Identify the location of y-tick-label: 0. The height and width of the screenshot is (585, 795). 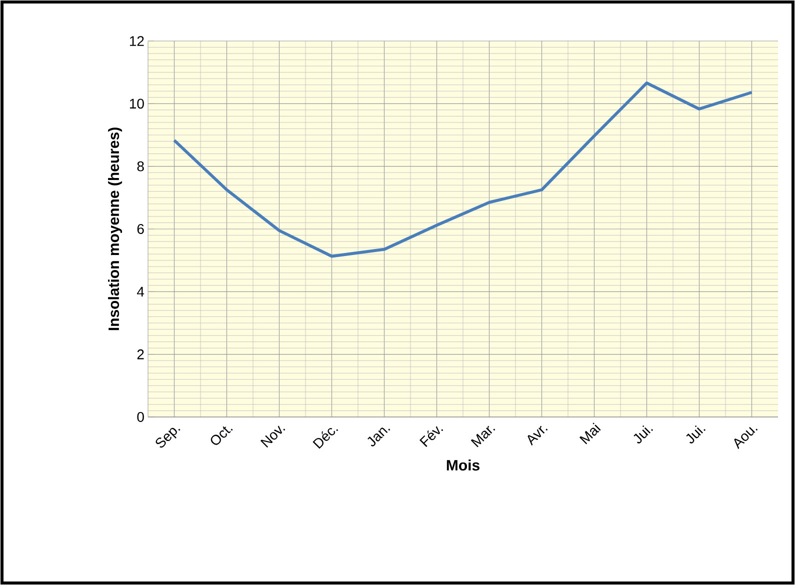
(140, 417).